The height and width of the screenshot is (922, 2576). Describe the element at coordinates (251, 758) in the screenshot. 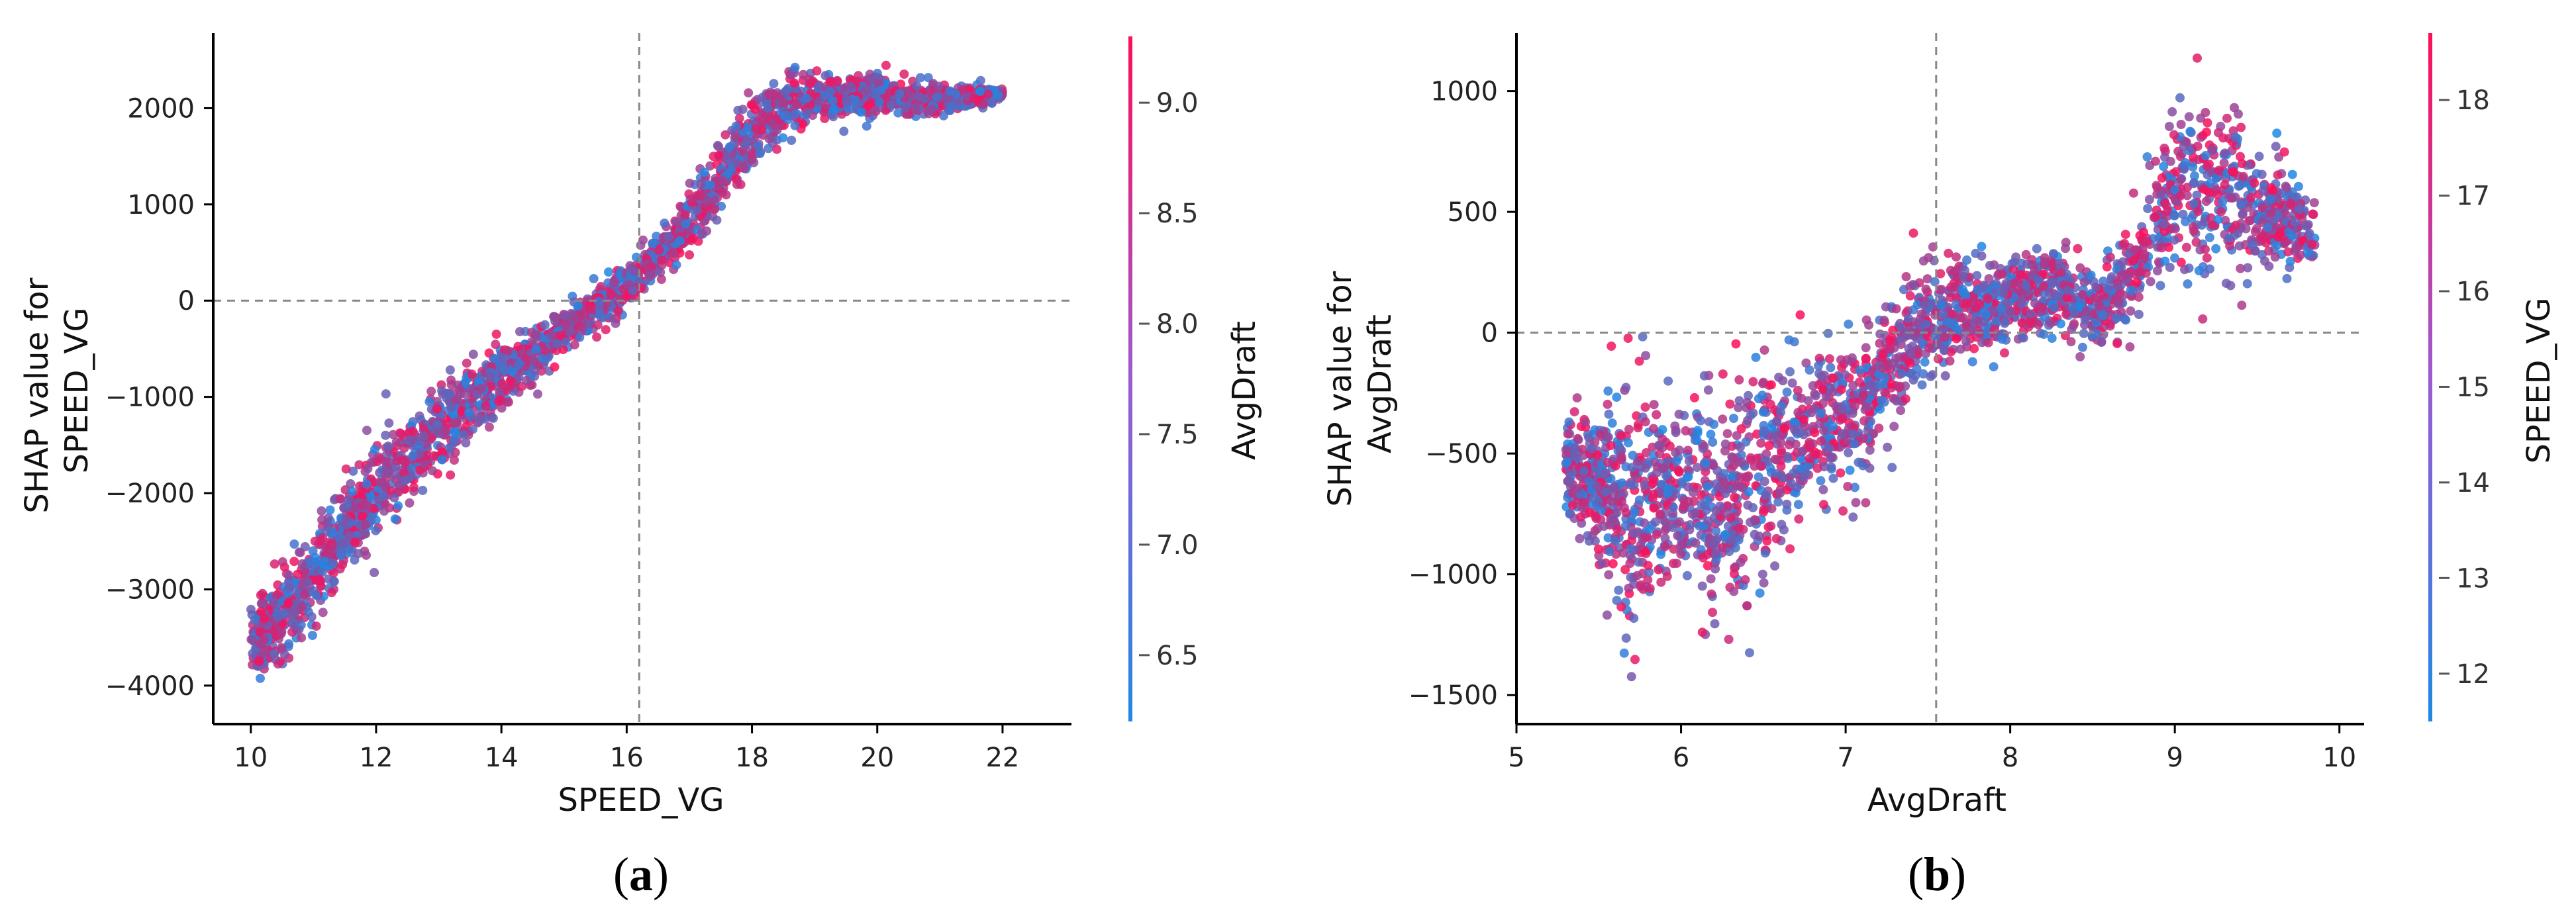

I see `chart-a-x-tick-label: 10` at that location.